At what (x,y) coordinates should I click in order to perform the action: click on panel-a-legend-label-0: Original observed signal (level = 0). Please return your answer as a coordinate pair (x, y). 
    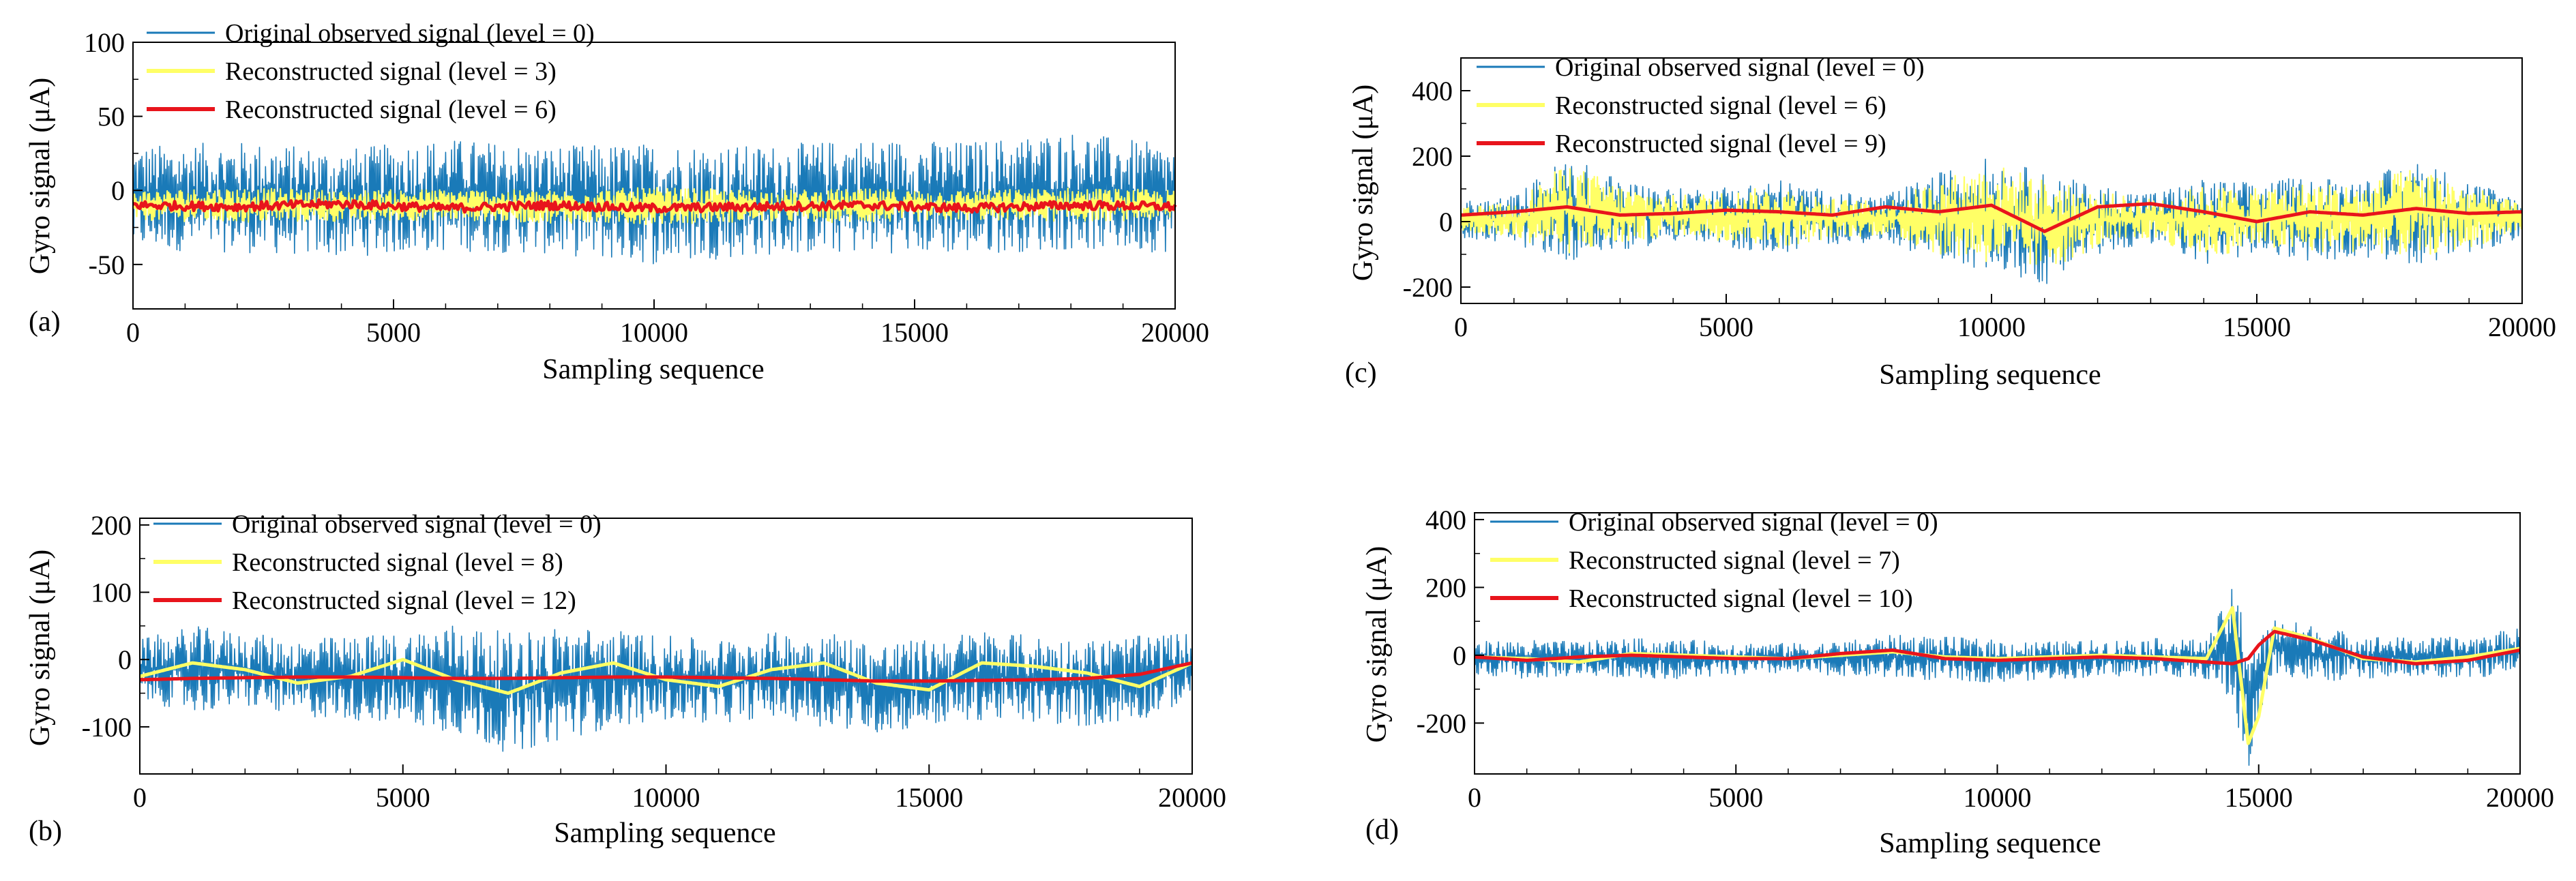
    Looking at the image, I should click on (410, 33).